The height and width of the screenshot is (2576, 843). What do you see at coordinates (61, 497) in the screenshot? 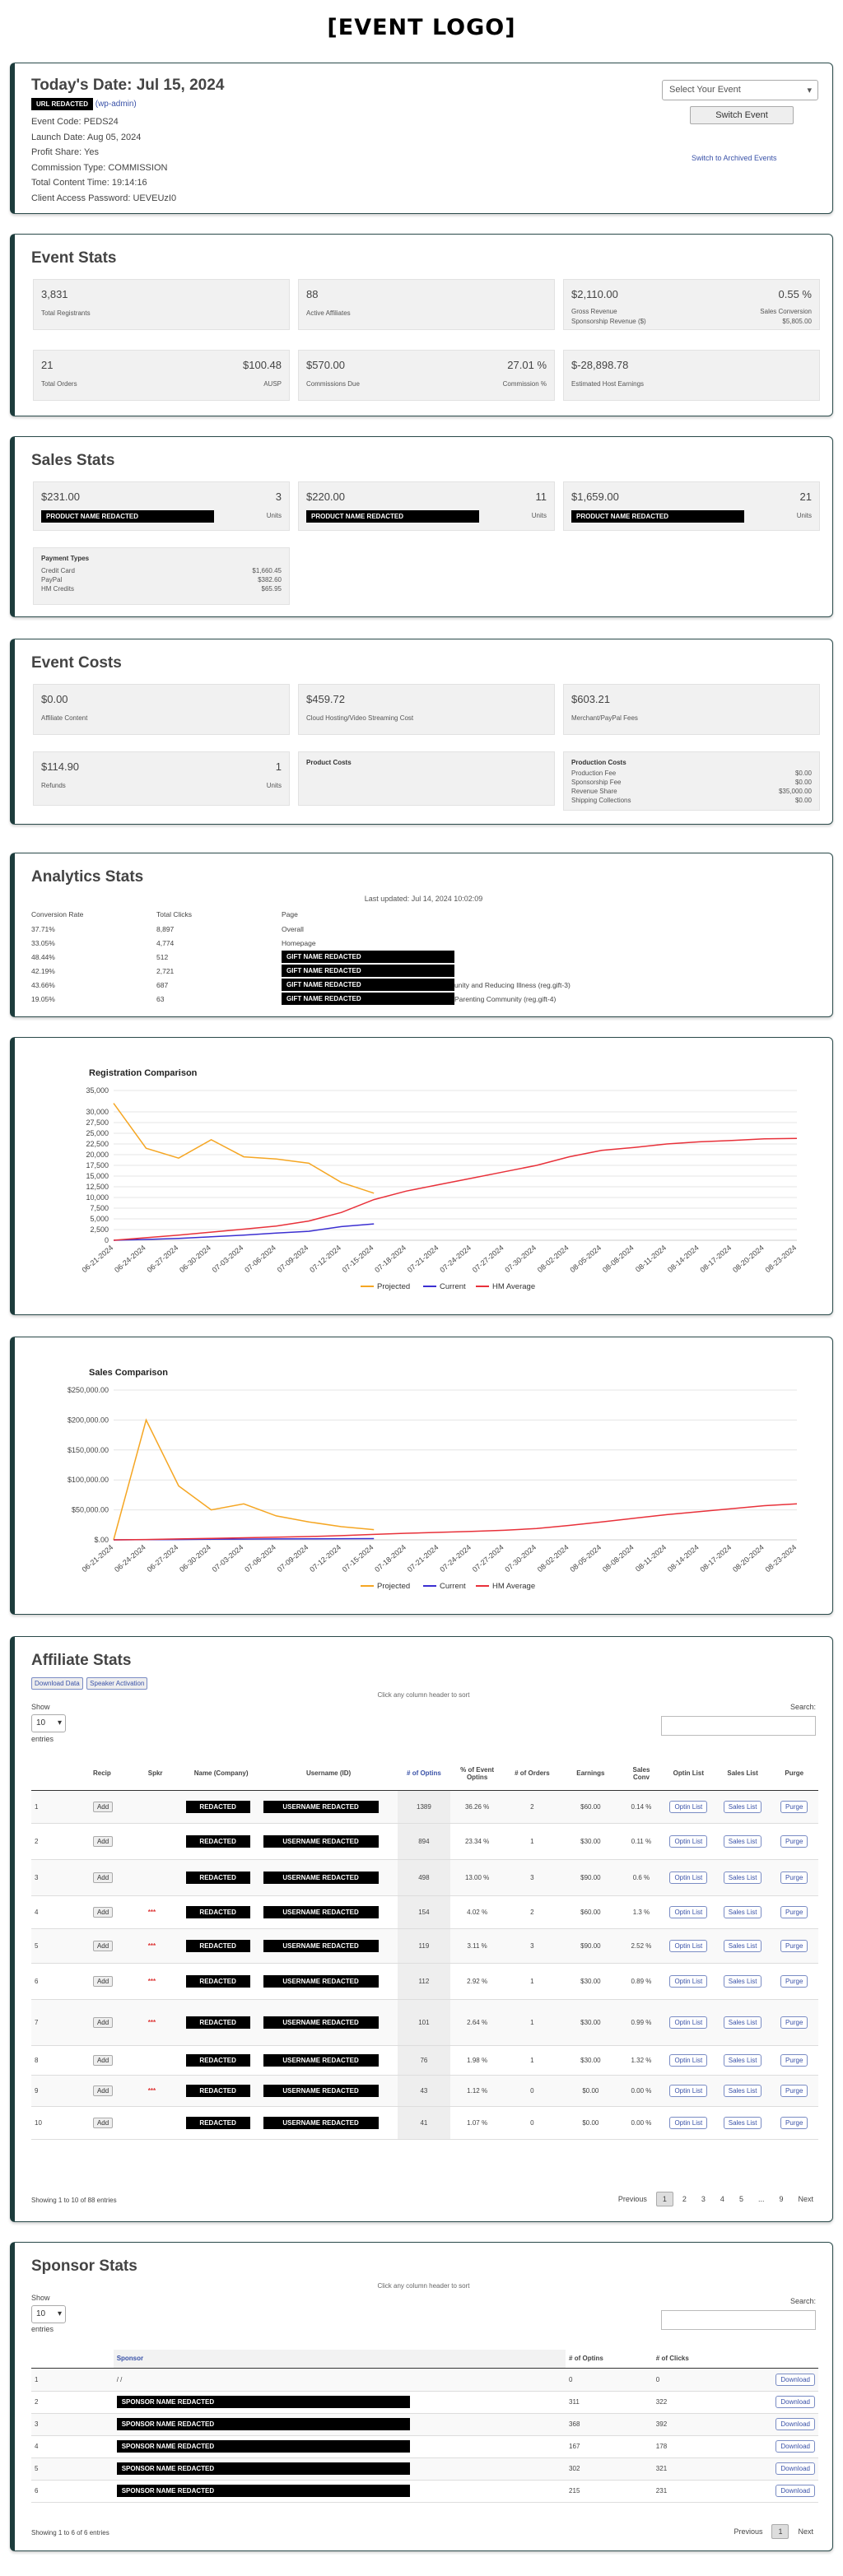
I see `stat-value: $231.00` at bounding box center [61, 497].